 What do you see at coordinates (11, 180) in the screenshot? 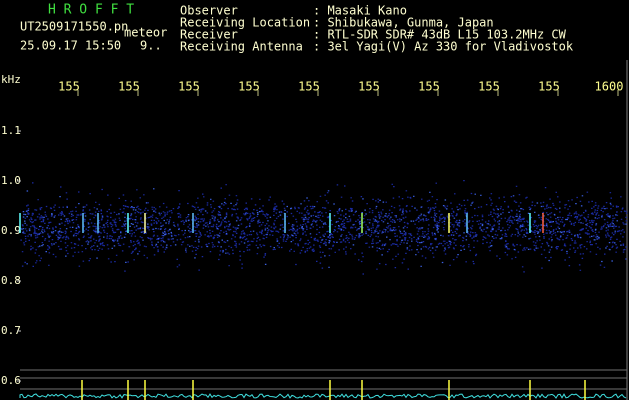
I see `left-tick-label: 1.0` at bounding box center [11, 180].